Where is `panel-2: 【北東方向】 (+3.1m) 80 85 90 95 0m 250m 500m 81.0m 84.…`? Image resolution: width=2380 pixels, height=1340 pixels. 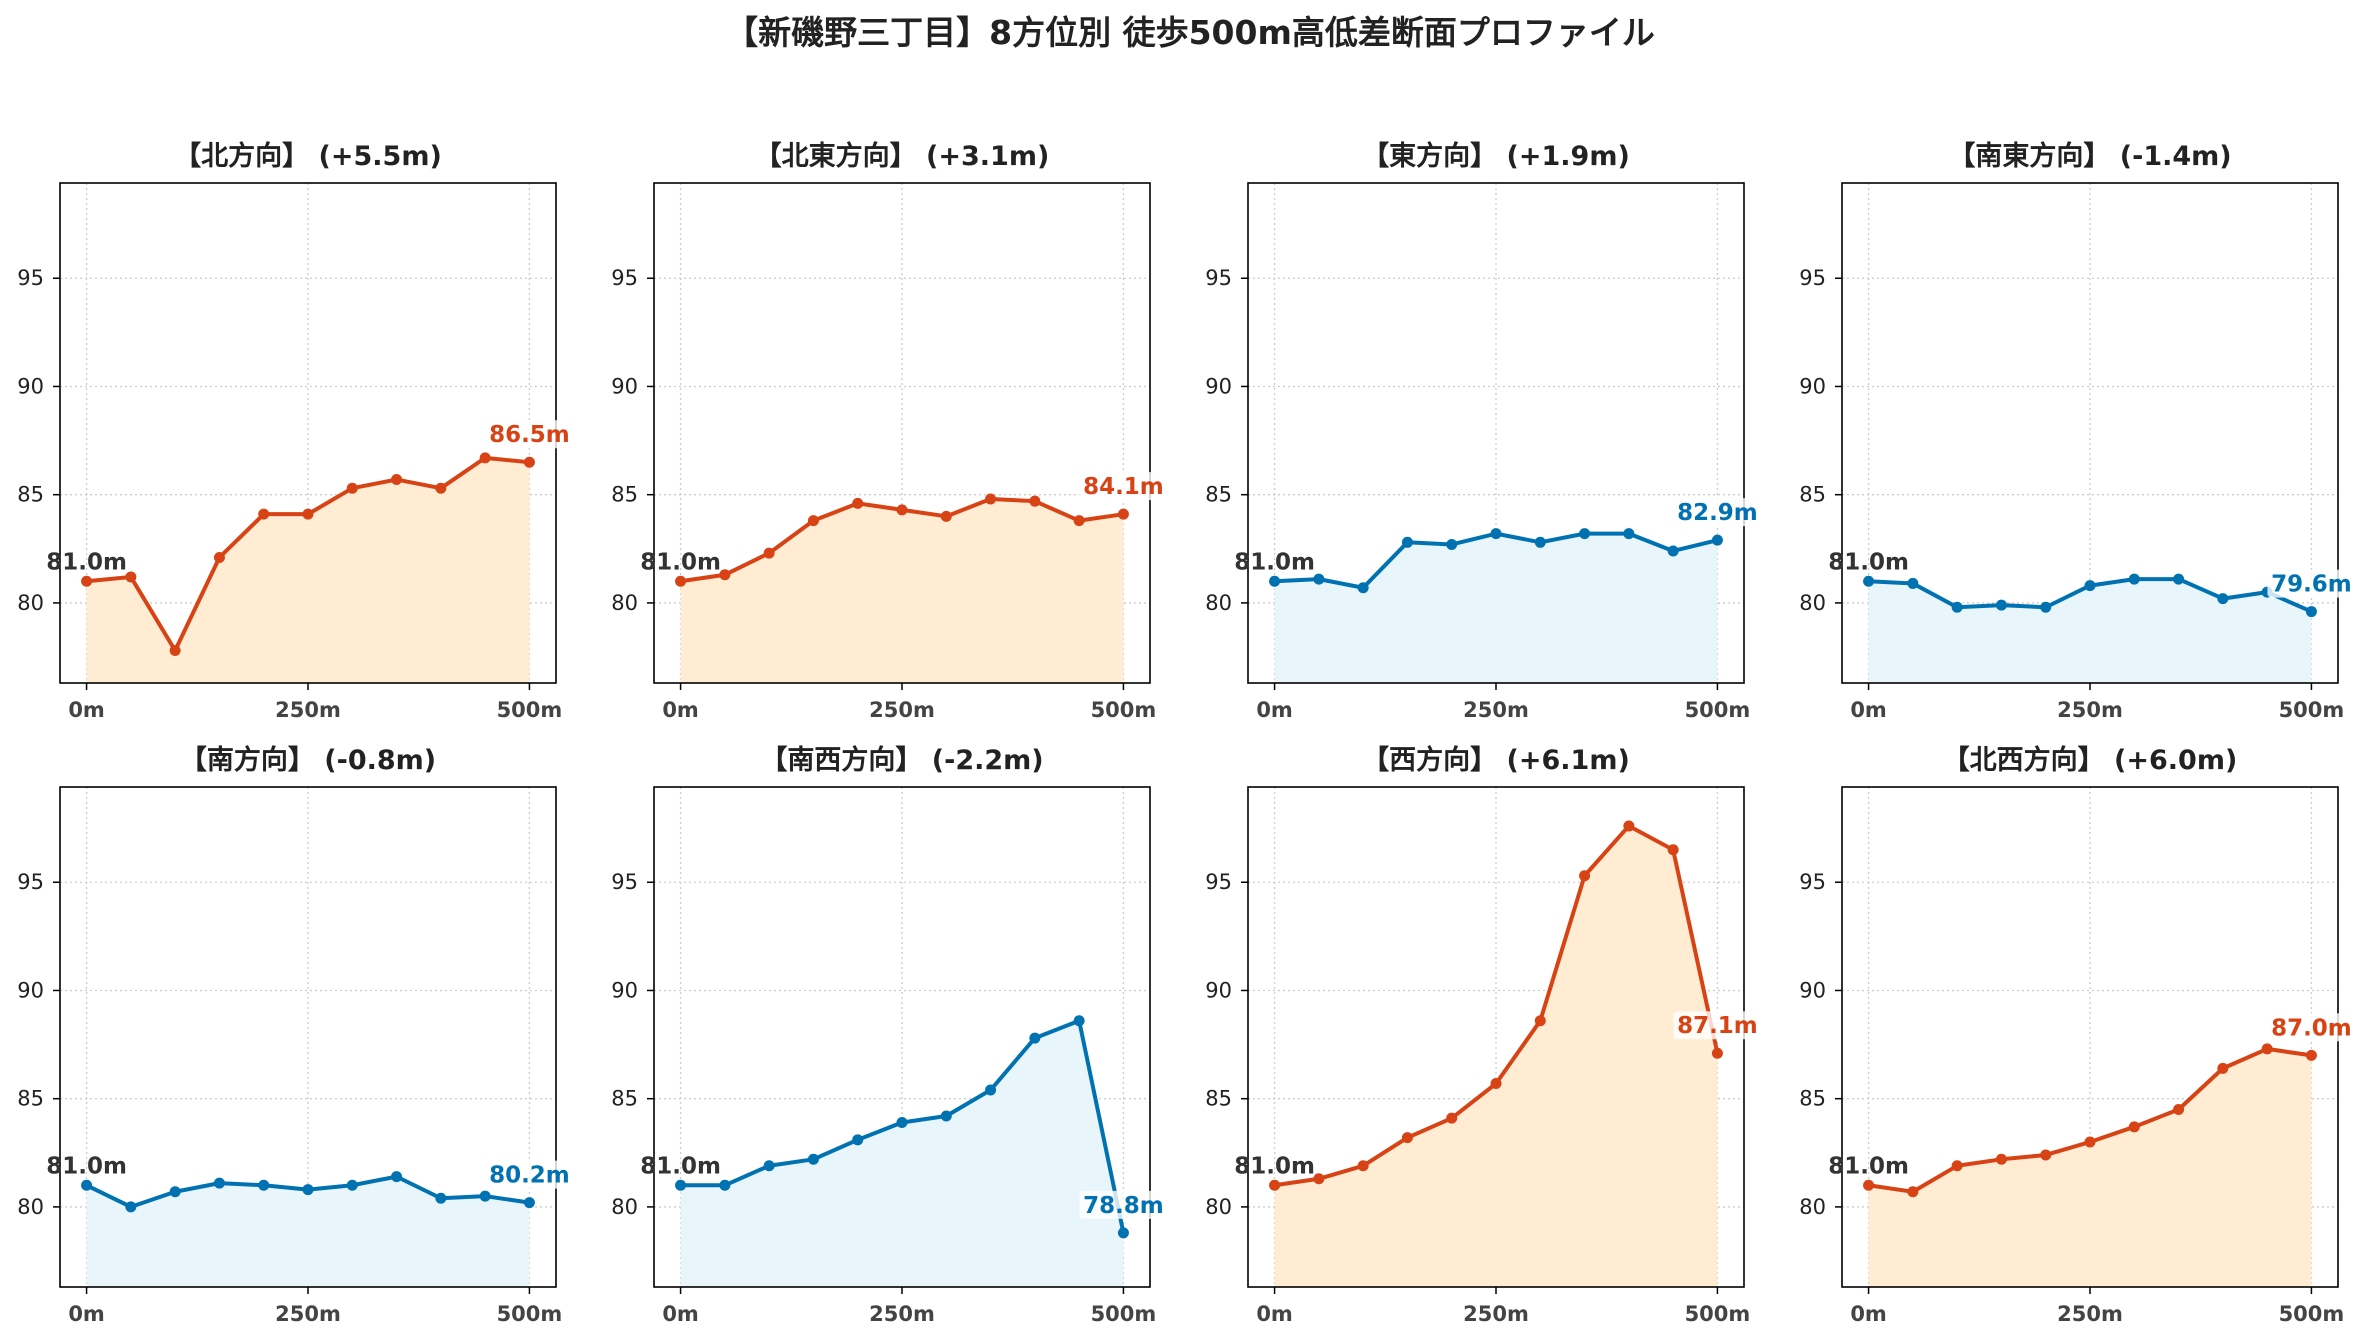 panel-2: 【北東方向】 (+3.1m) 80 85 90 95 0m 250m 500m 81.0m 84.… is located at coordinates (889, 431).